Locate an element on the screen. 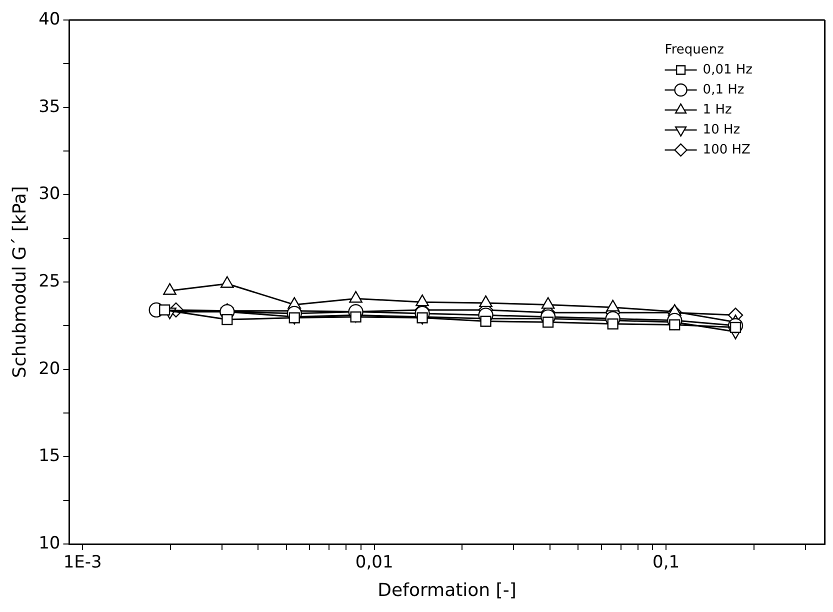 Image resolution: width=833 pixels, height=612 pixels. y-tick-label: 10 is located at coordinates (49, 543).